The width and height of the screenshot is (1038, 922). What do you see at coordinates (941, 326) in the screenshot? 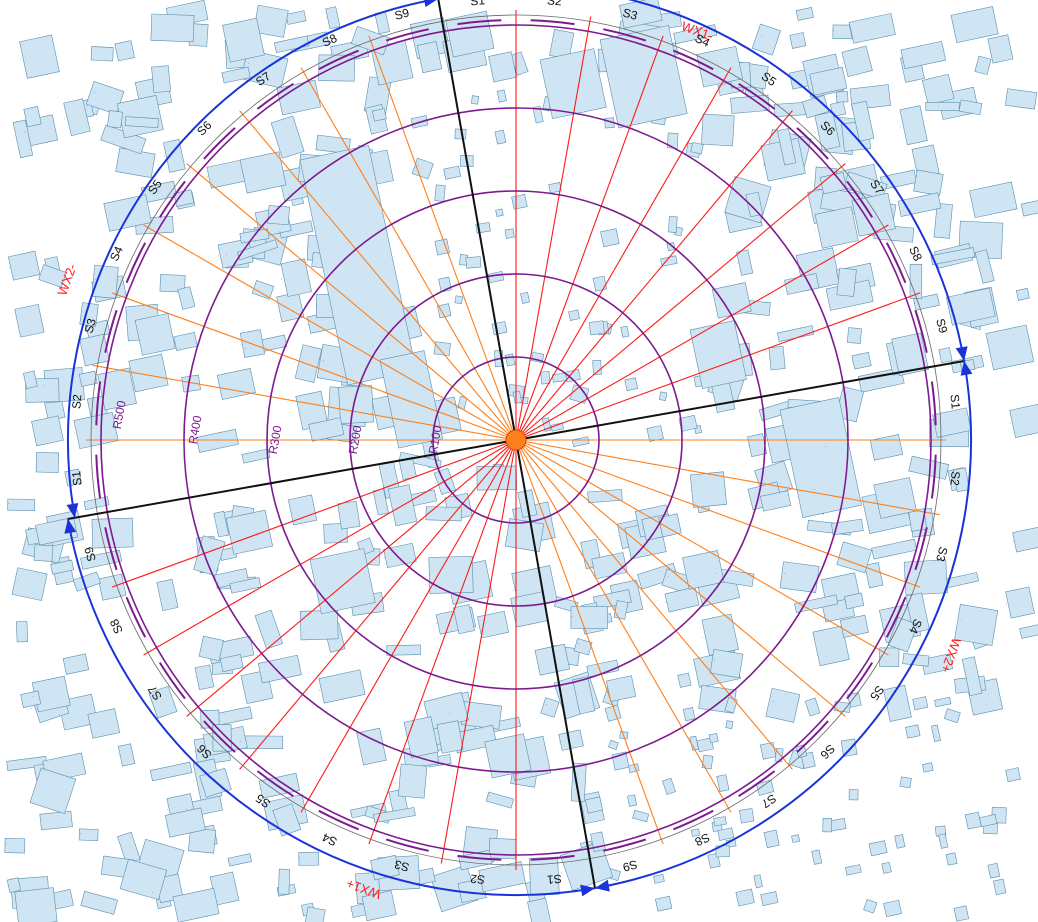
I see `sector-label-top-9: S9` at bounding box center [941, 326].